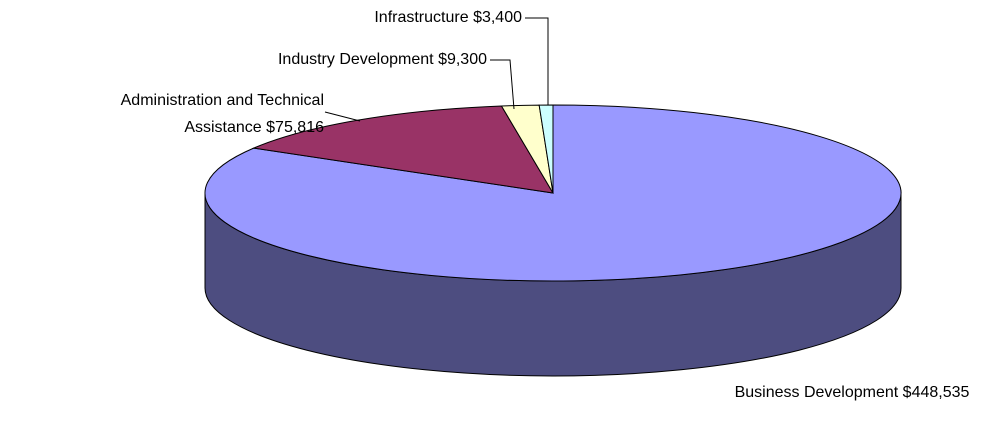  What do you see at coordinates (295, 127) in the screenshot?
I see `value-label: $75,816` at bounding box center [295, 127].